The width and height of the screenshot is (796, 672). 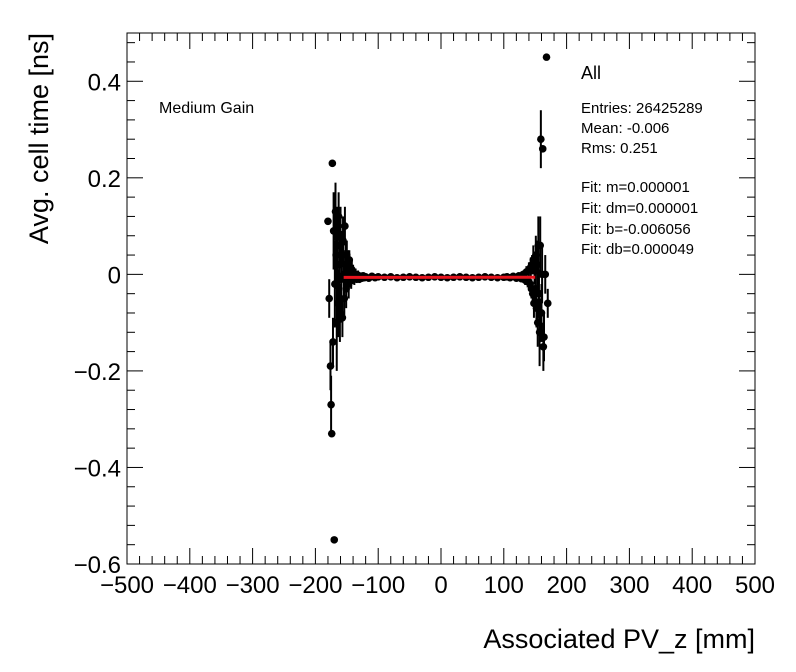 I want to click on x-tick-label: 0, so click(x=440, y=585).